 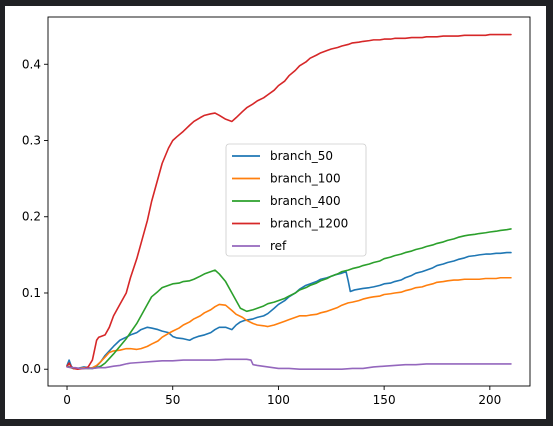 I want to click on legend-label-branch_1200: branch_1200, so click(x=309, y=224).